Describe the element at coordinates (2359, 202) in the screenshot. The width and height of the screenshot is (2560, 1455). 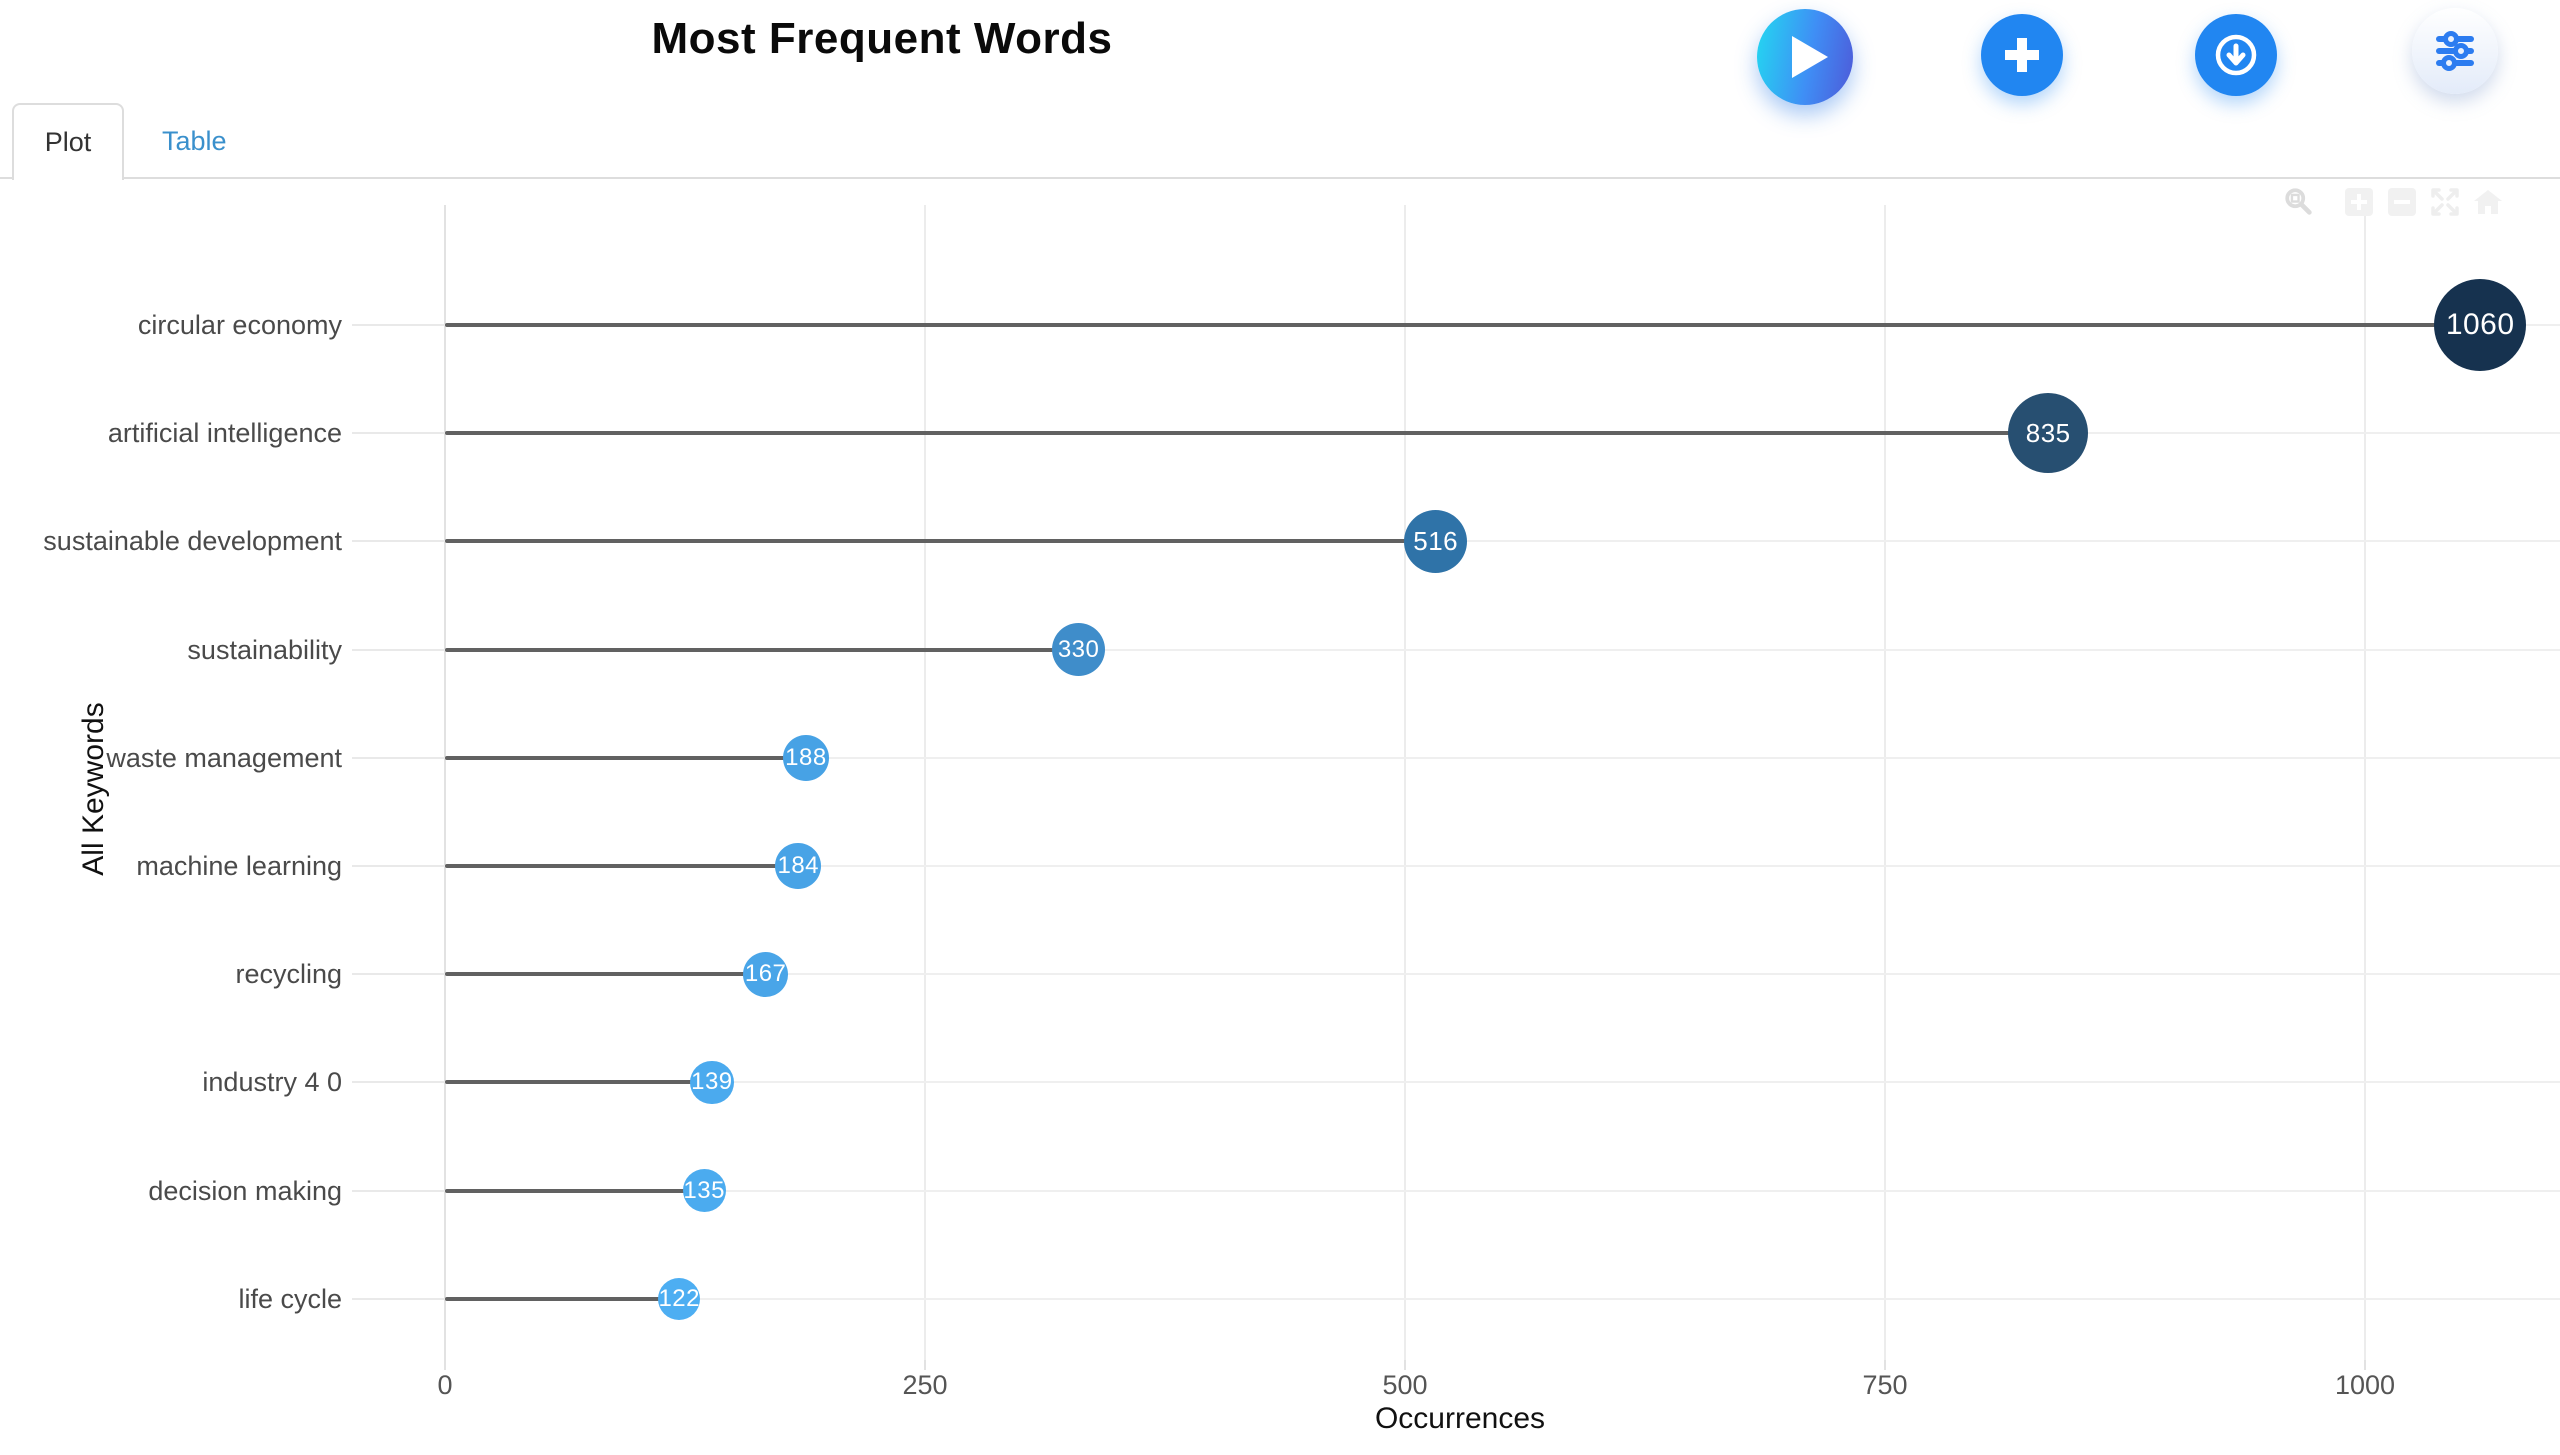
I see `zoom-in-icon` at that location.